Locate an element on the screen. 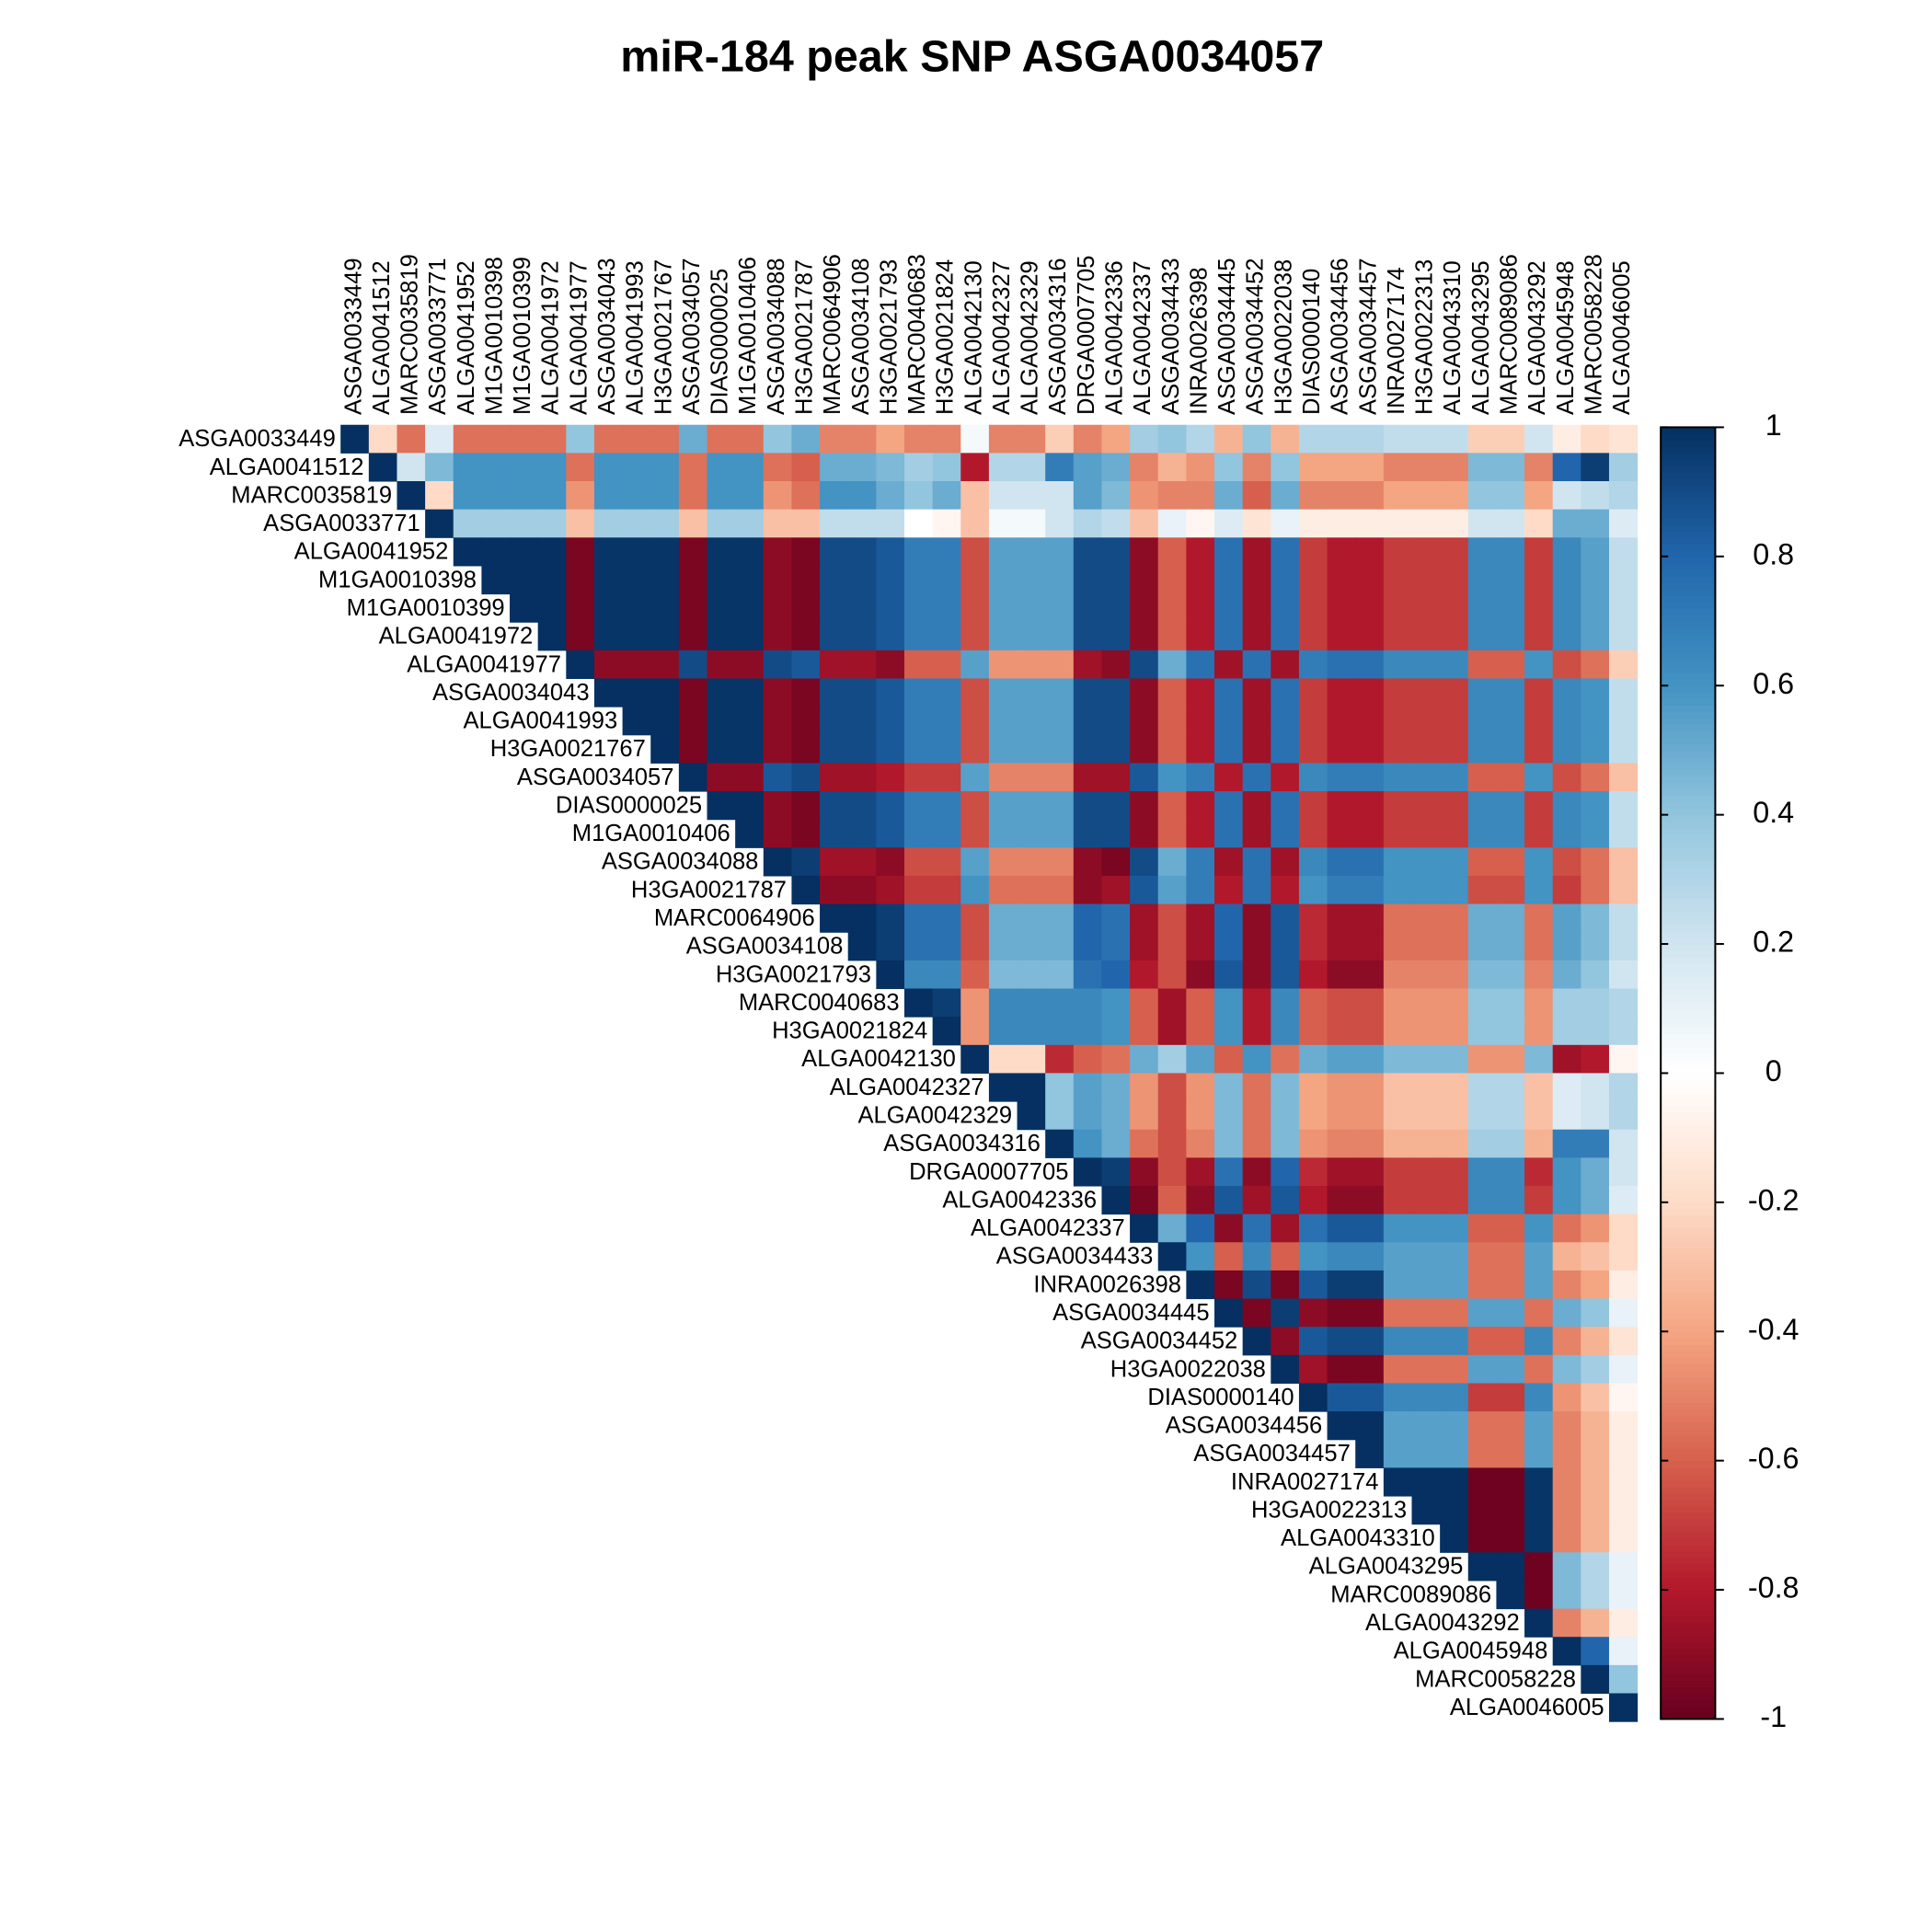  row-label: ALGA0043310 is located at coordinates (1358, 1538).